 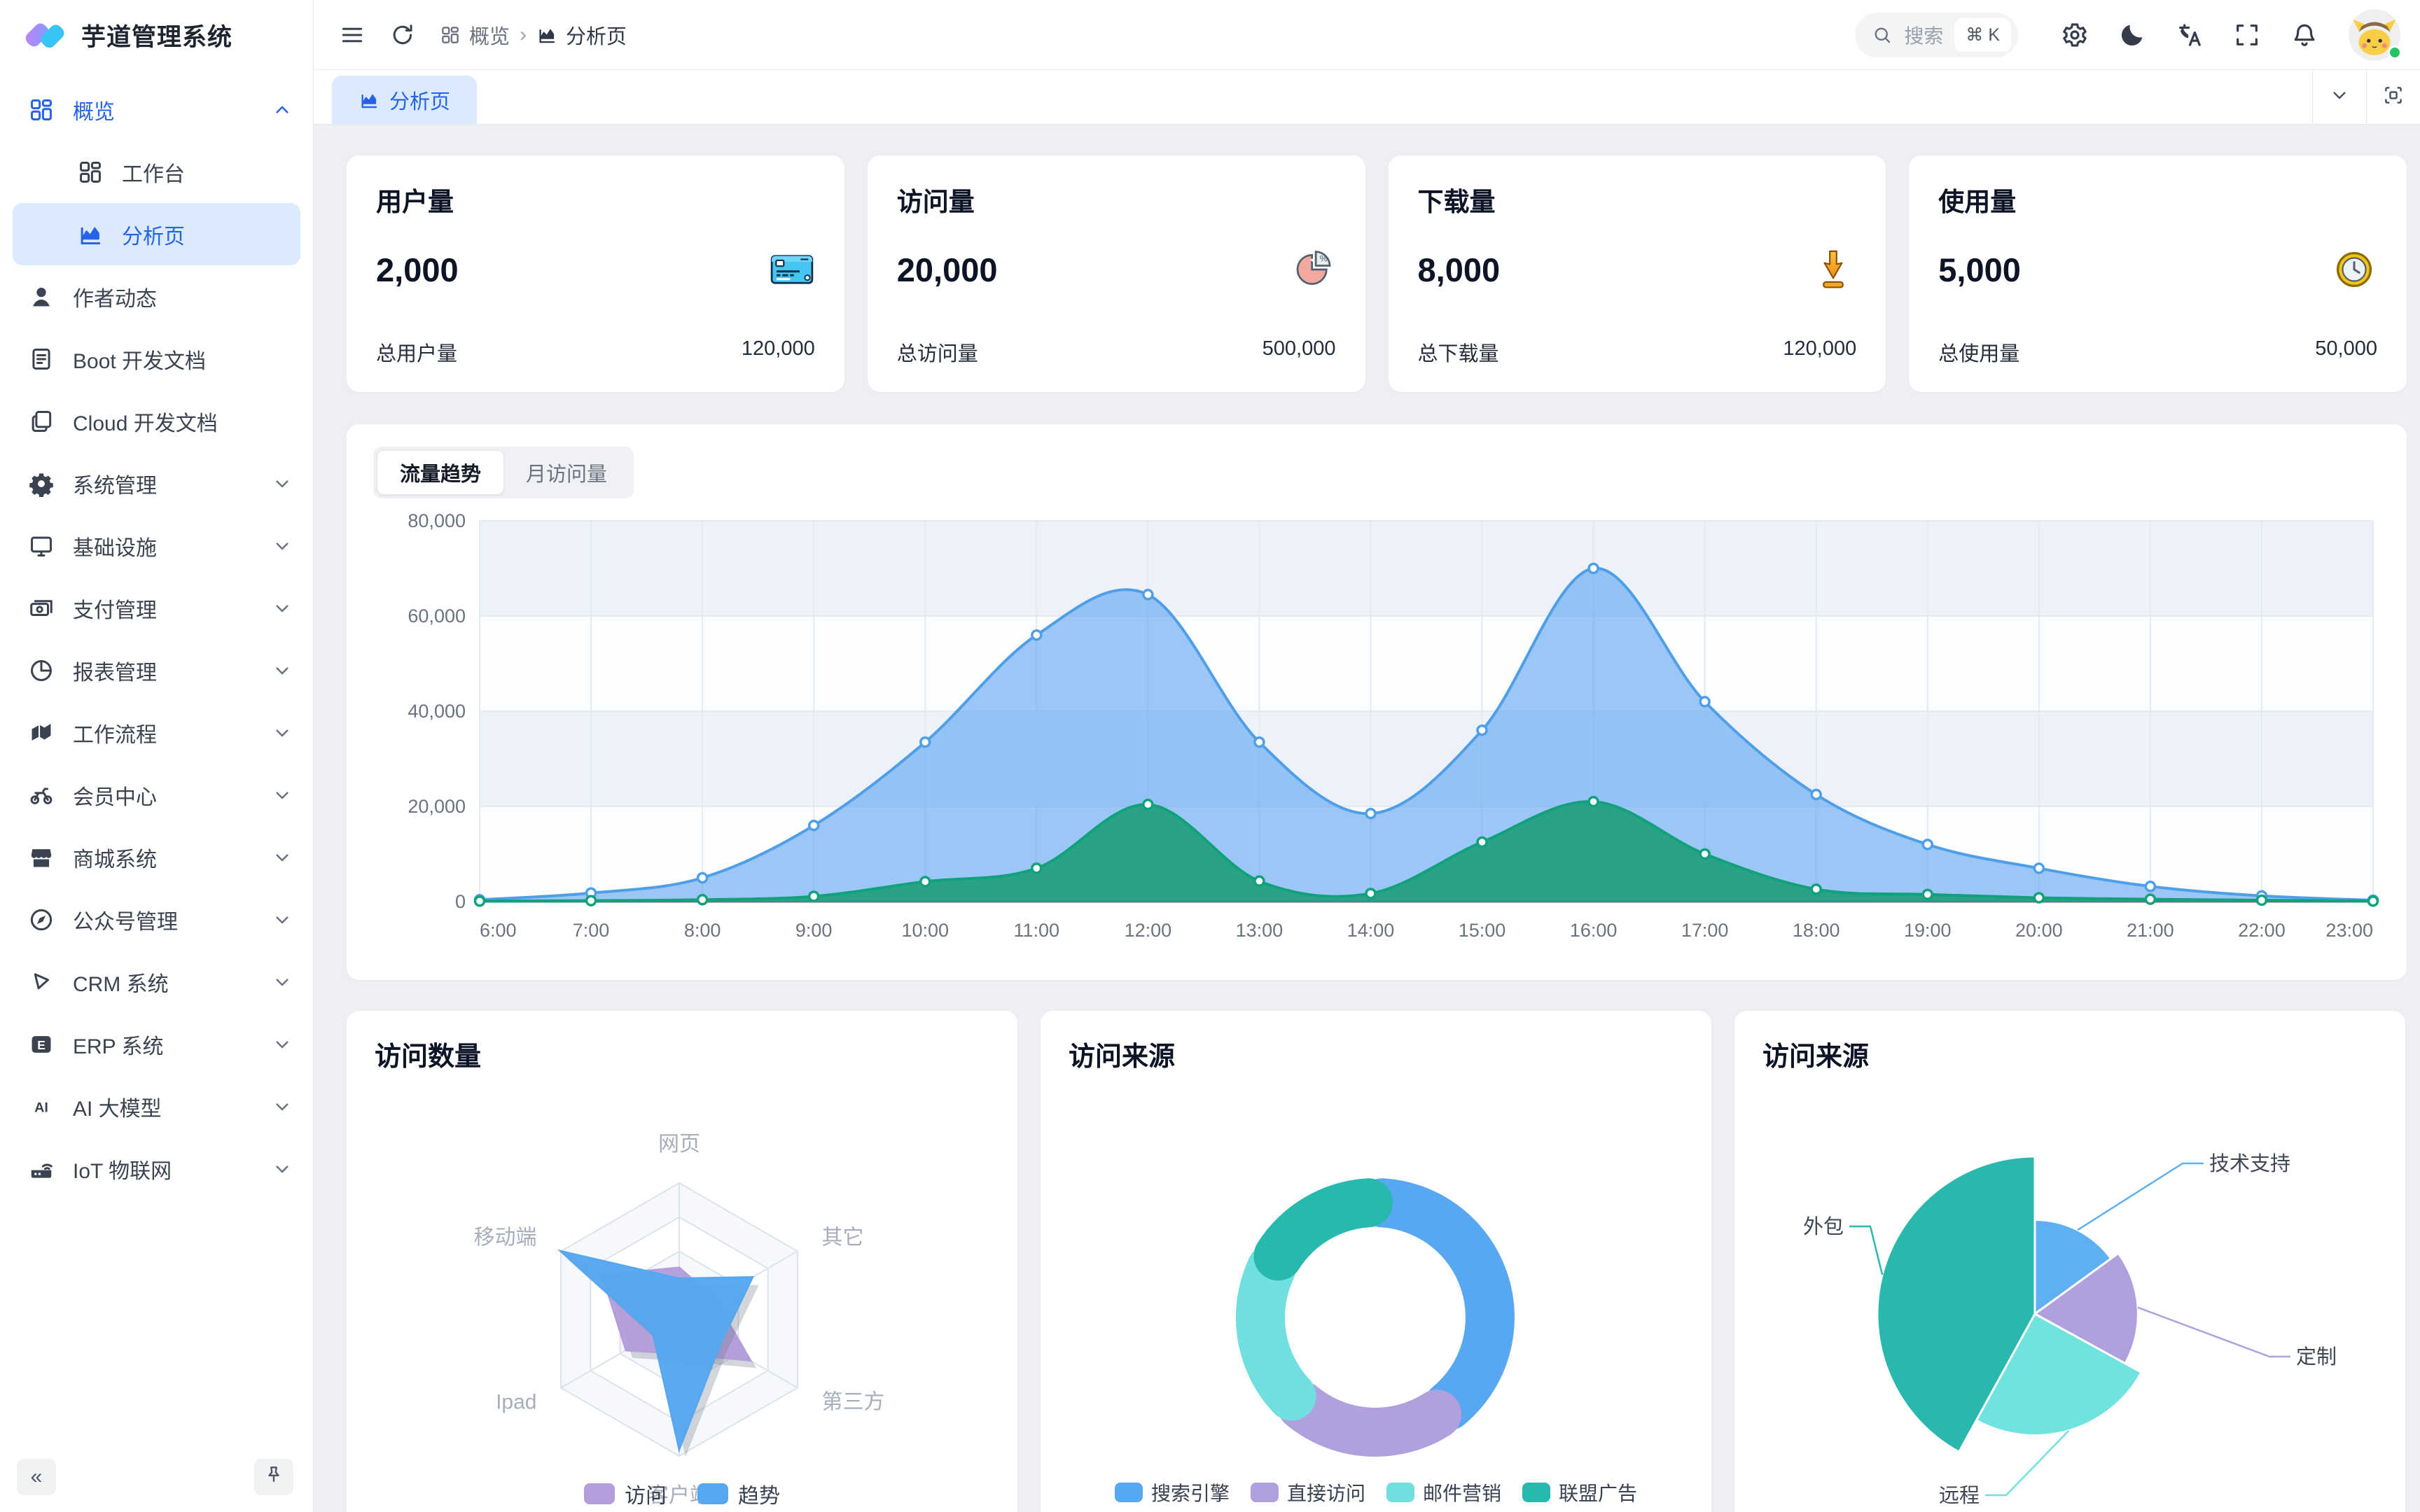 What do you see at coordinates (2132, 35) in the screenshot?
I see `dark-mode-moon-icon` at bounding box center [2132, 35].